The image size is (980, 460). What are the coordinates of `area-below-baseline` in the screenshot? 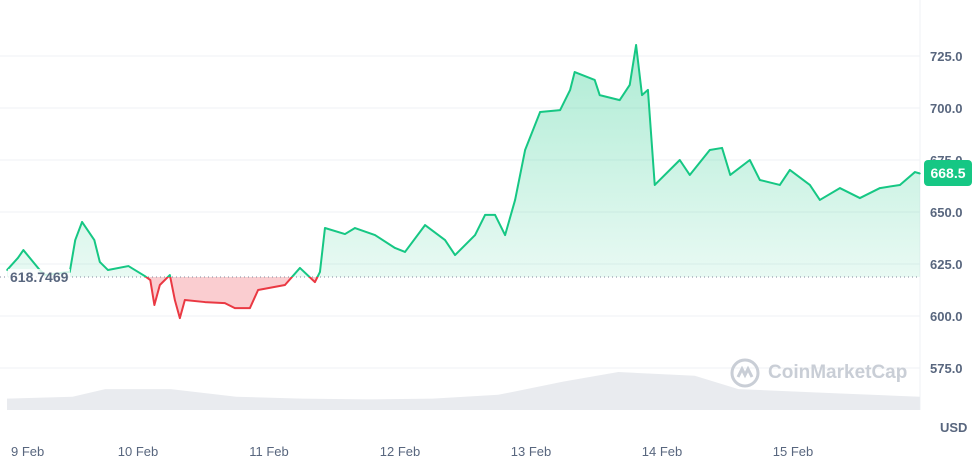 It's located at (232, 298).